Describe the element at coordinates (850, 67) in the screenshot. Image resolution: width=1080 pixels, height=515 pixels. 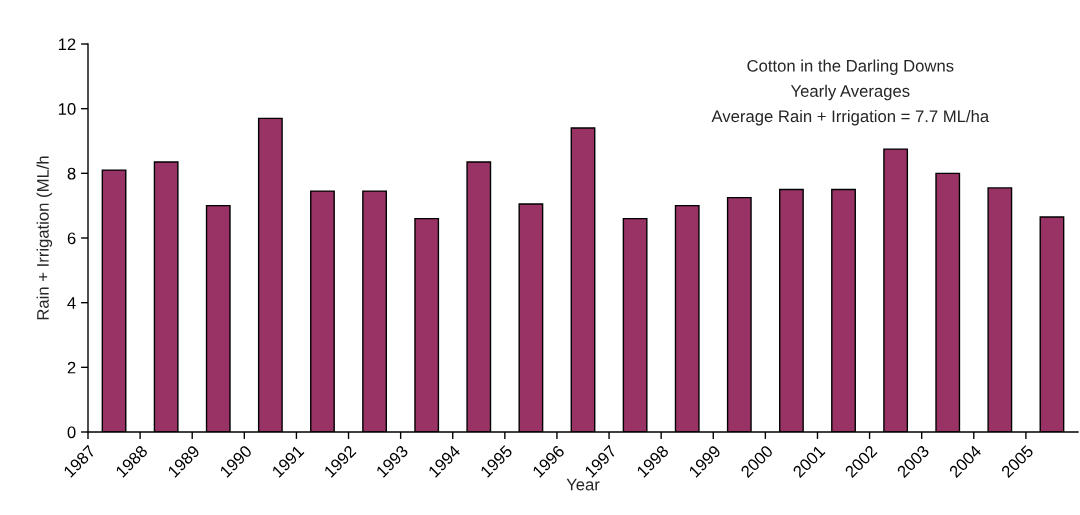
I see `text: Cotton in the Darling Downs` at that location.